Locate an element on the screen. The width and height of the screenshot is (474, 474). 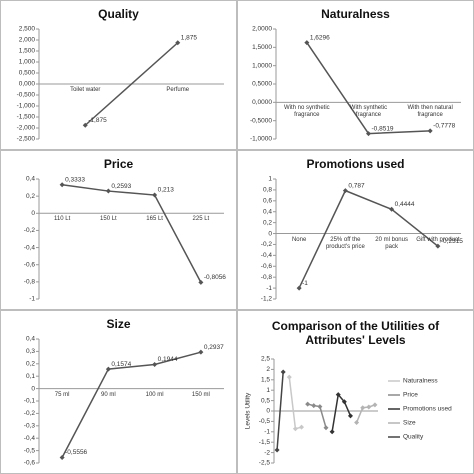
x-tick-label: Perfume is located at coordinates (178, 90).